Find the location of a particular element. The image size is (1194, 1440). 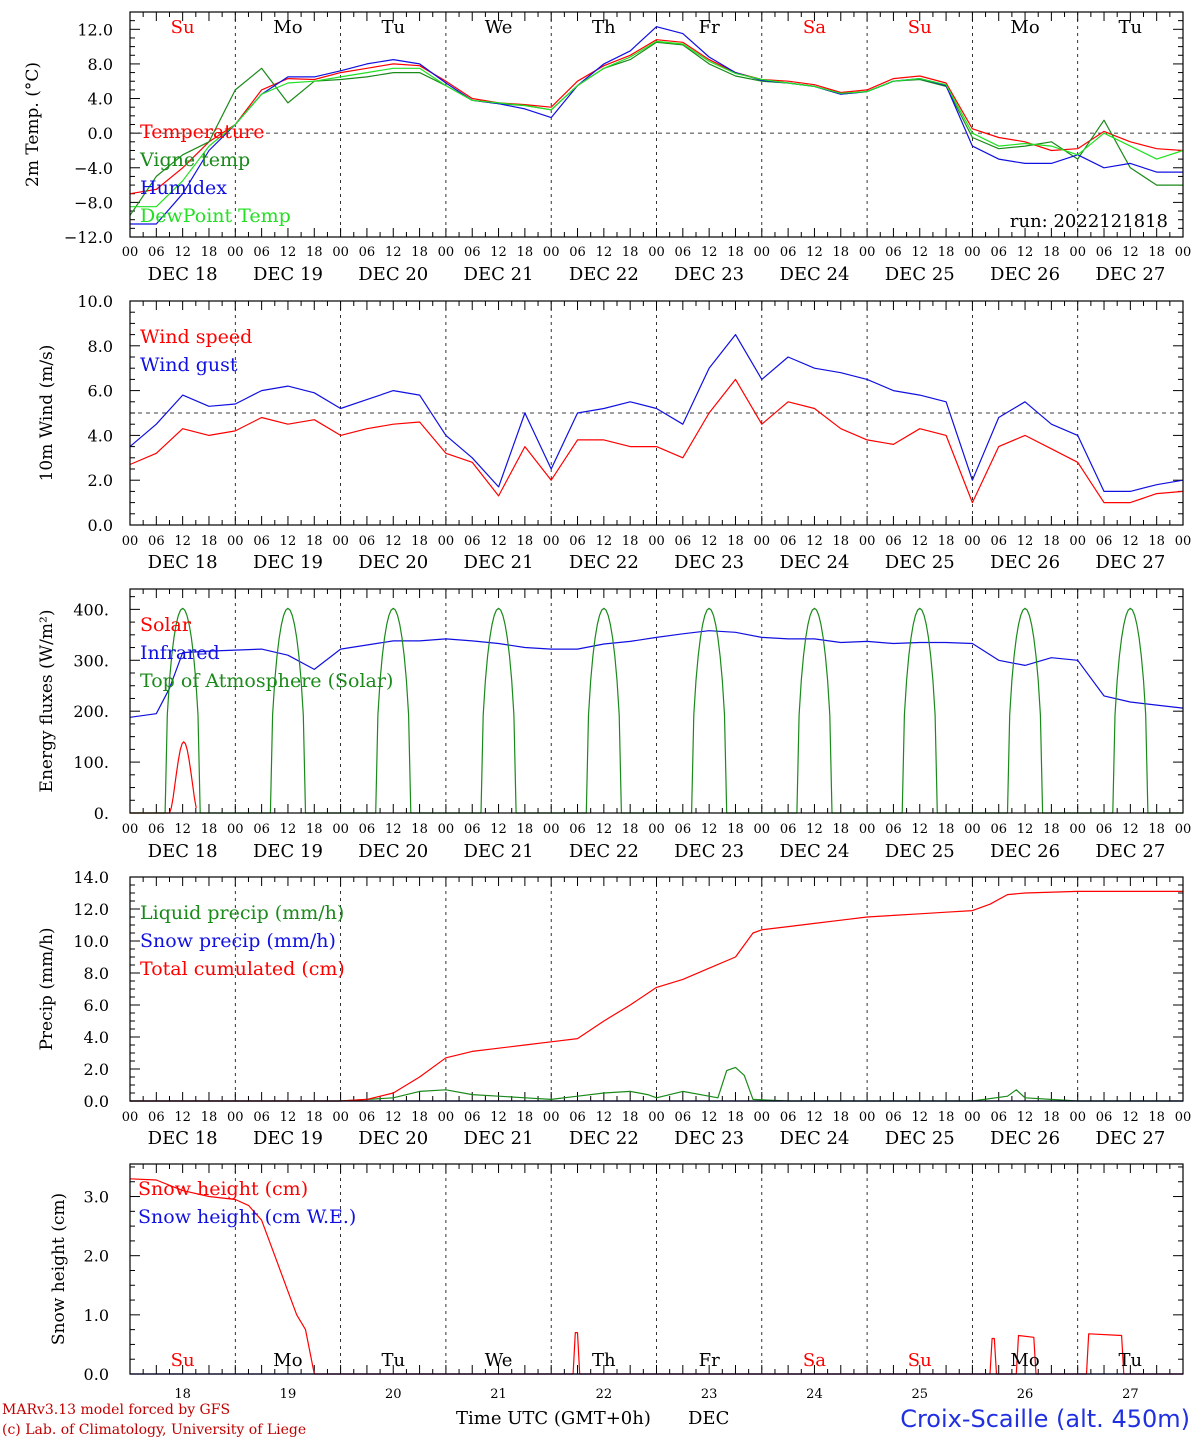

legend-entry: Snow height (cm) is located at coordinates (223, 1189).